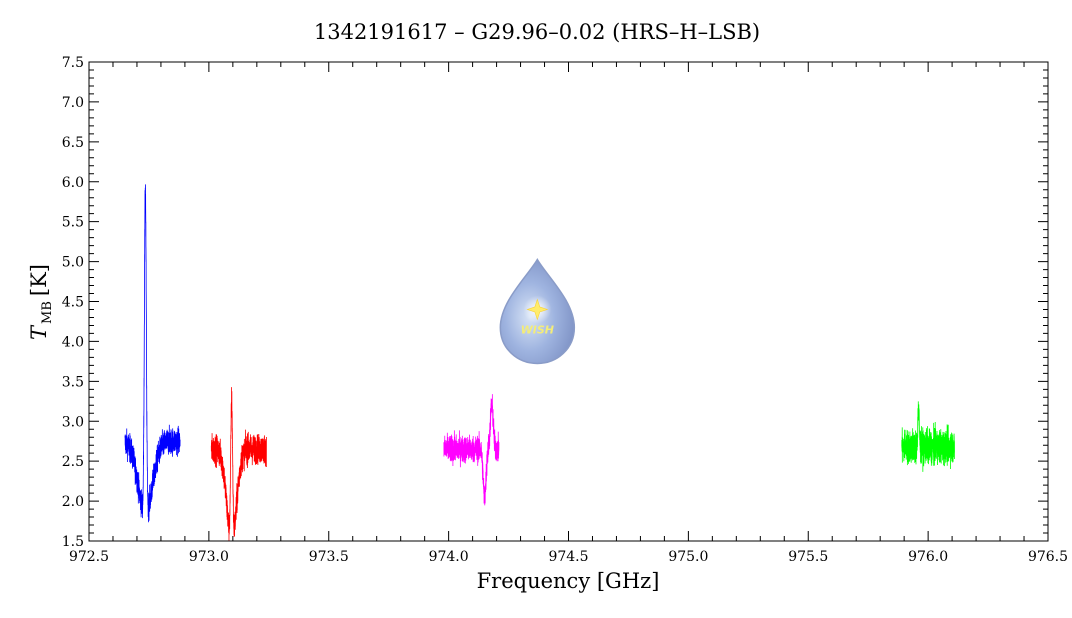 Image resolution: width=1072 pixels, height=618 pixels. I want to click on y-tick-label: 3.5, so click(73, 382).